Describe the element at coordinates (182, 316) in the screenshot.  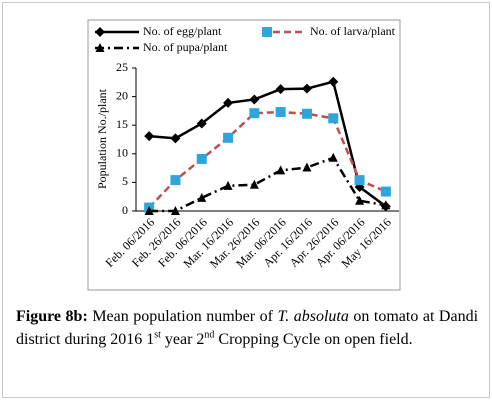
I see `caption-text: Mean population number of` at that location.